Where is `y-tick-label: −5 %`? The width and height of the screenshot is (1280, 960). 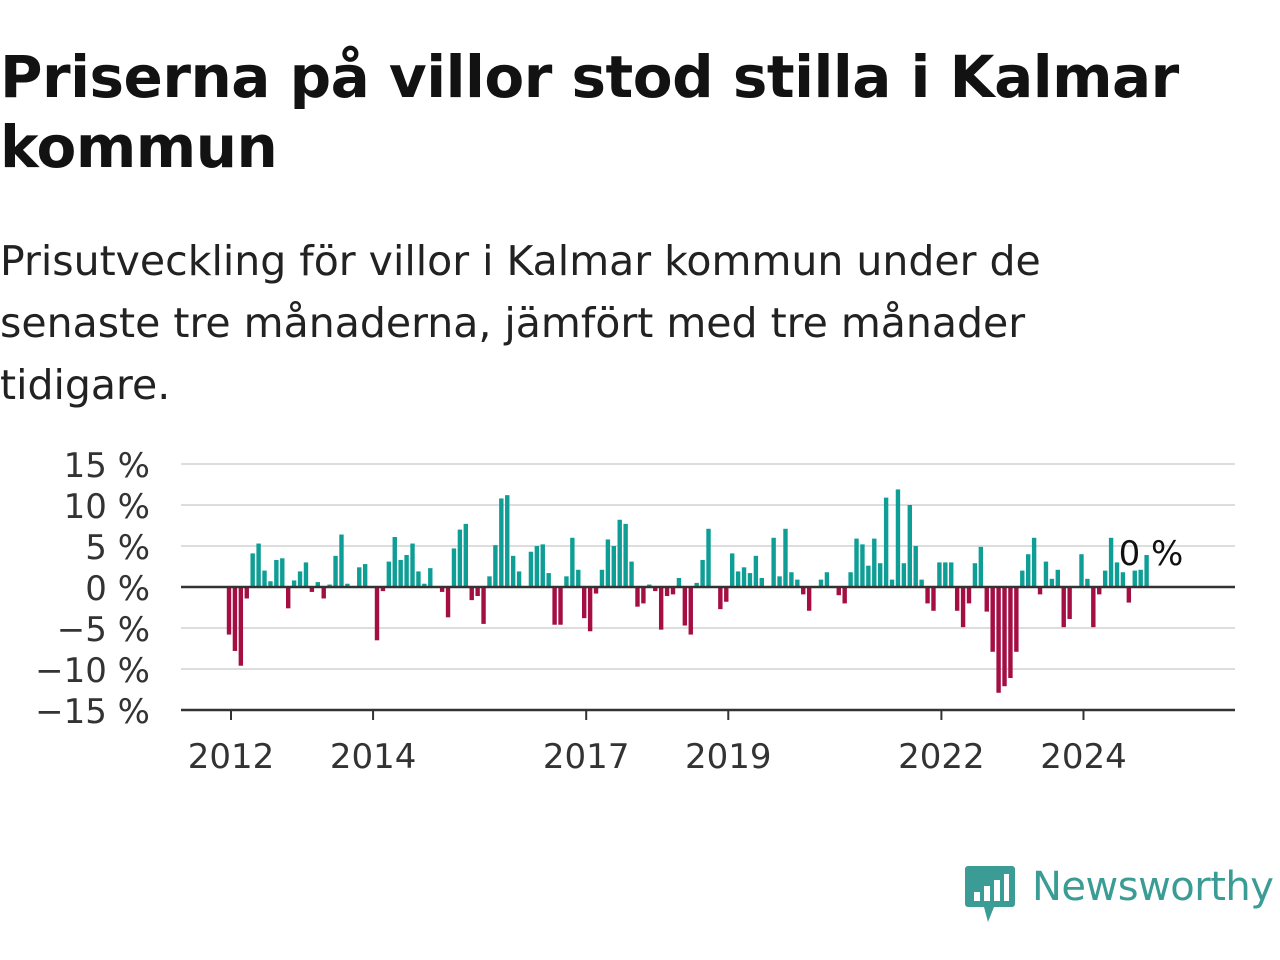
y-tick-label: −5 % is located at coordinates (103, 630).